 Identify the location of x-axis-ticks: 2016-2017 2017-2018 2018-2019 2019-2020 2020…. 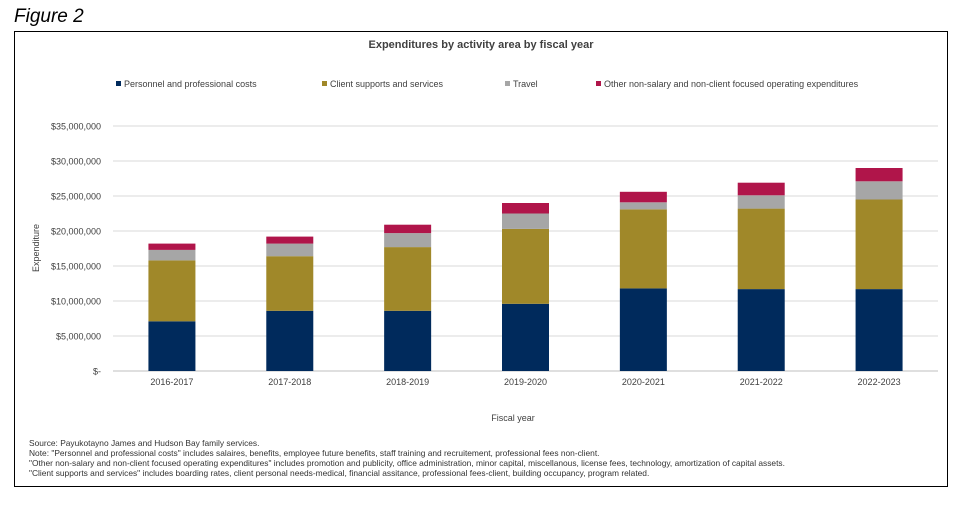
(525, 382).